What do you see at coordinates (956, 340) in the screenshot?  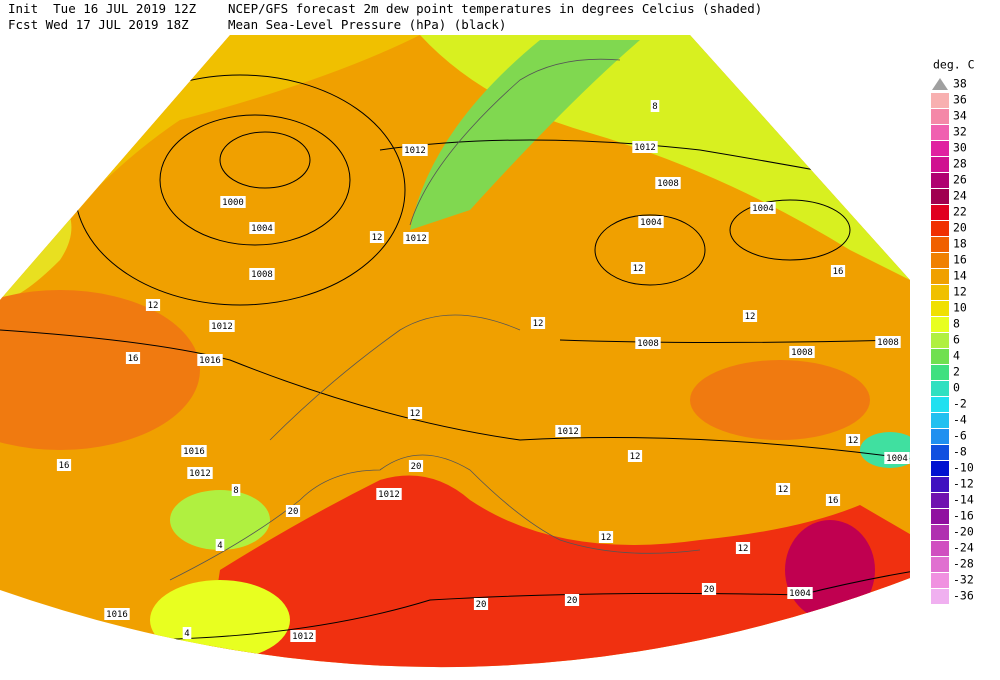 I see `legend-label: 6` at bounding box center [956, 340].